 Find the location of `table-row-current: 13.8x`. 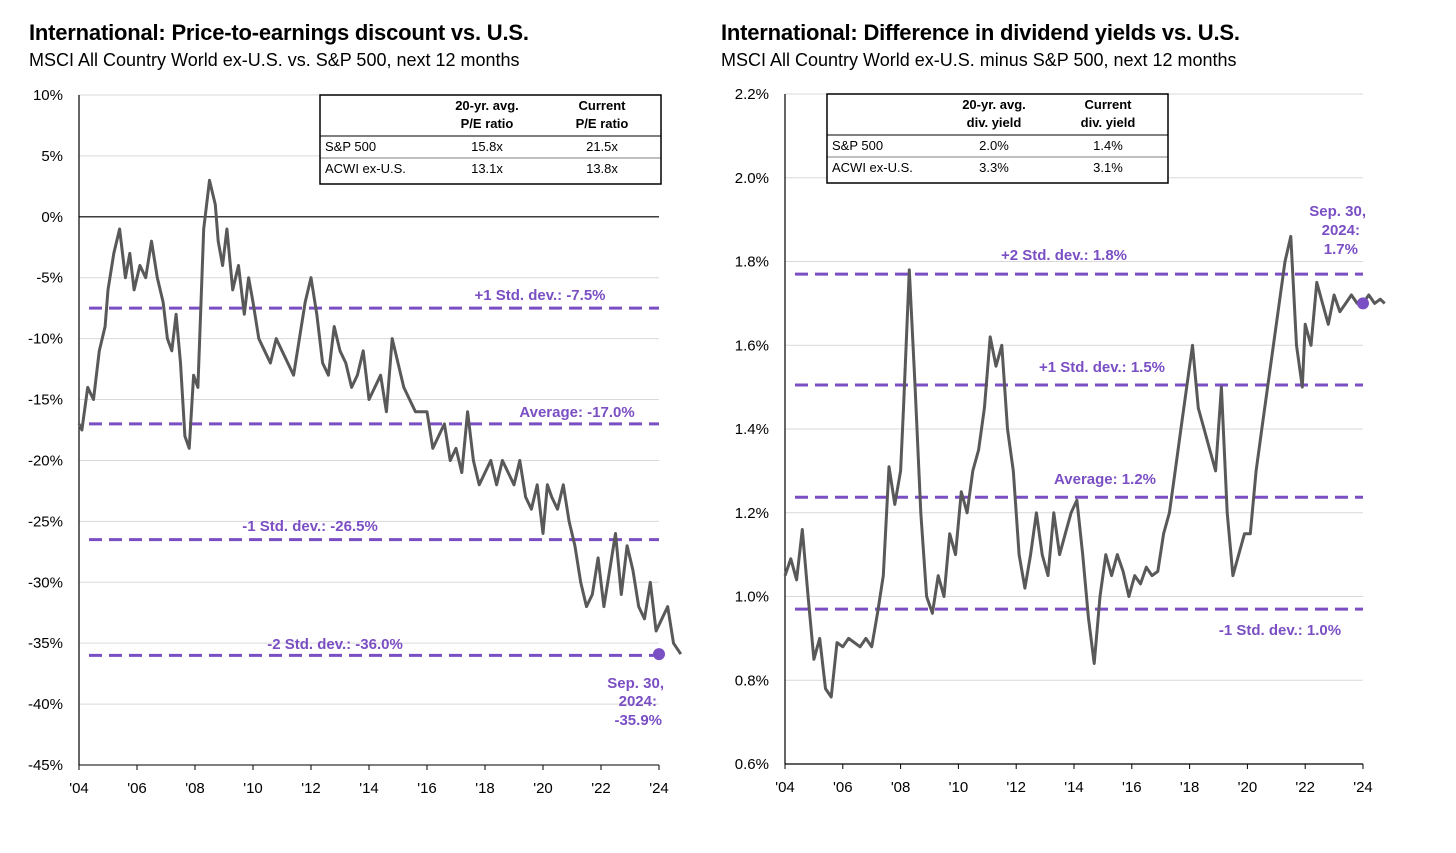

table-row-current: 13.8x is located at coordinates (602, 168).